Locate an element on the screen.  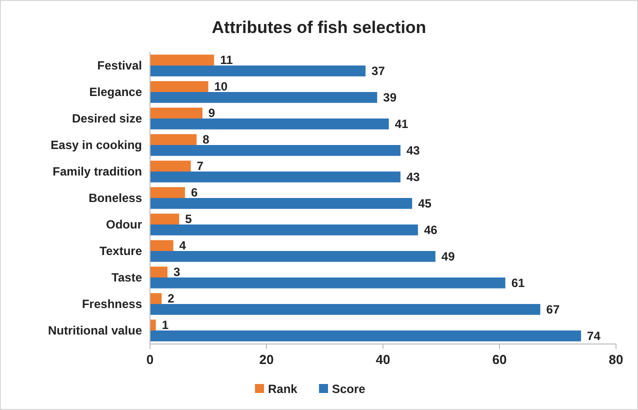
data-label: 46 is located at coordinates (431, 229).